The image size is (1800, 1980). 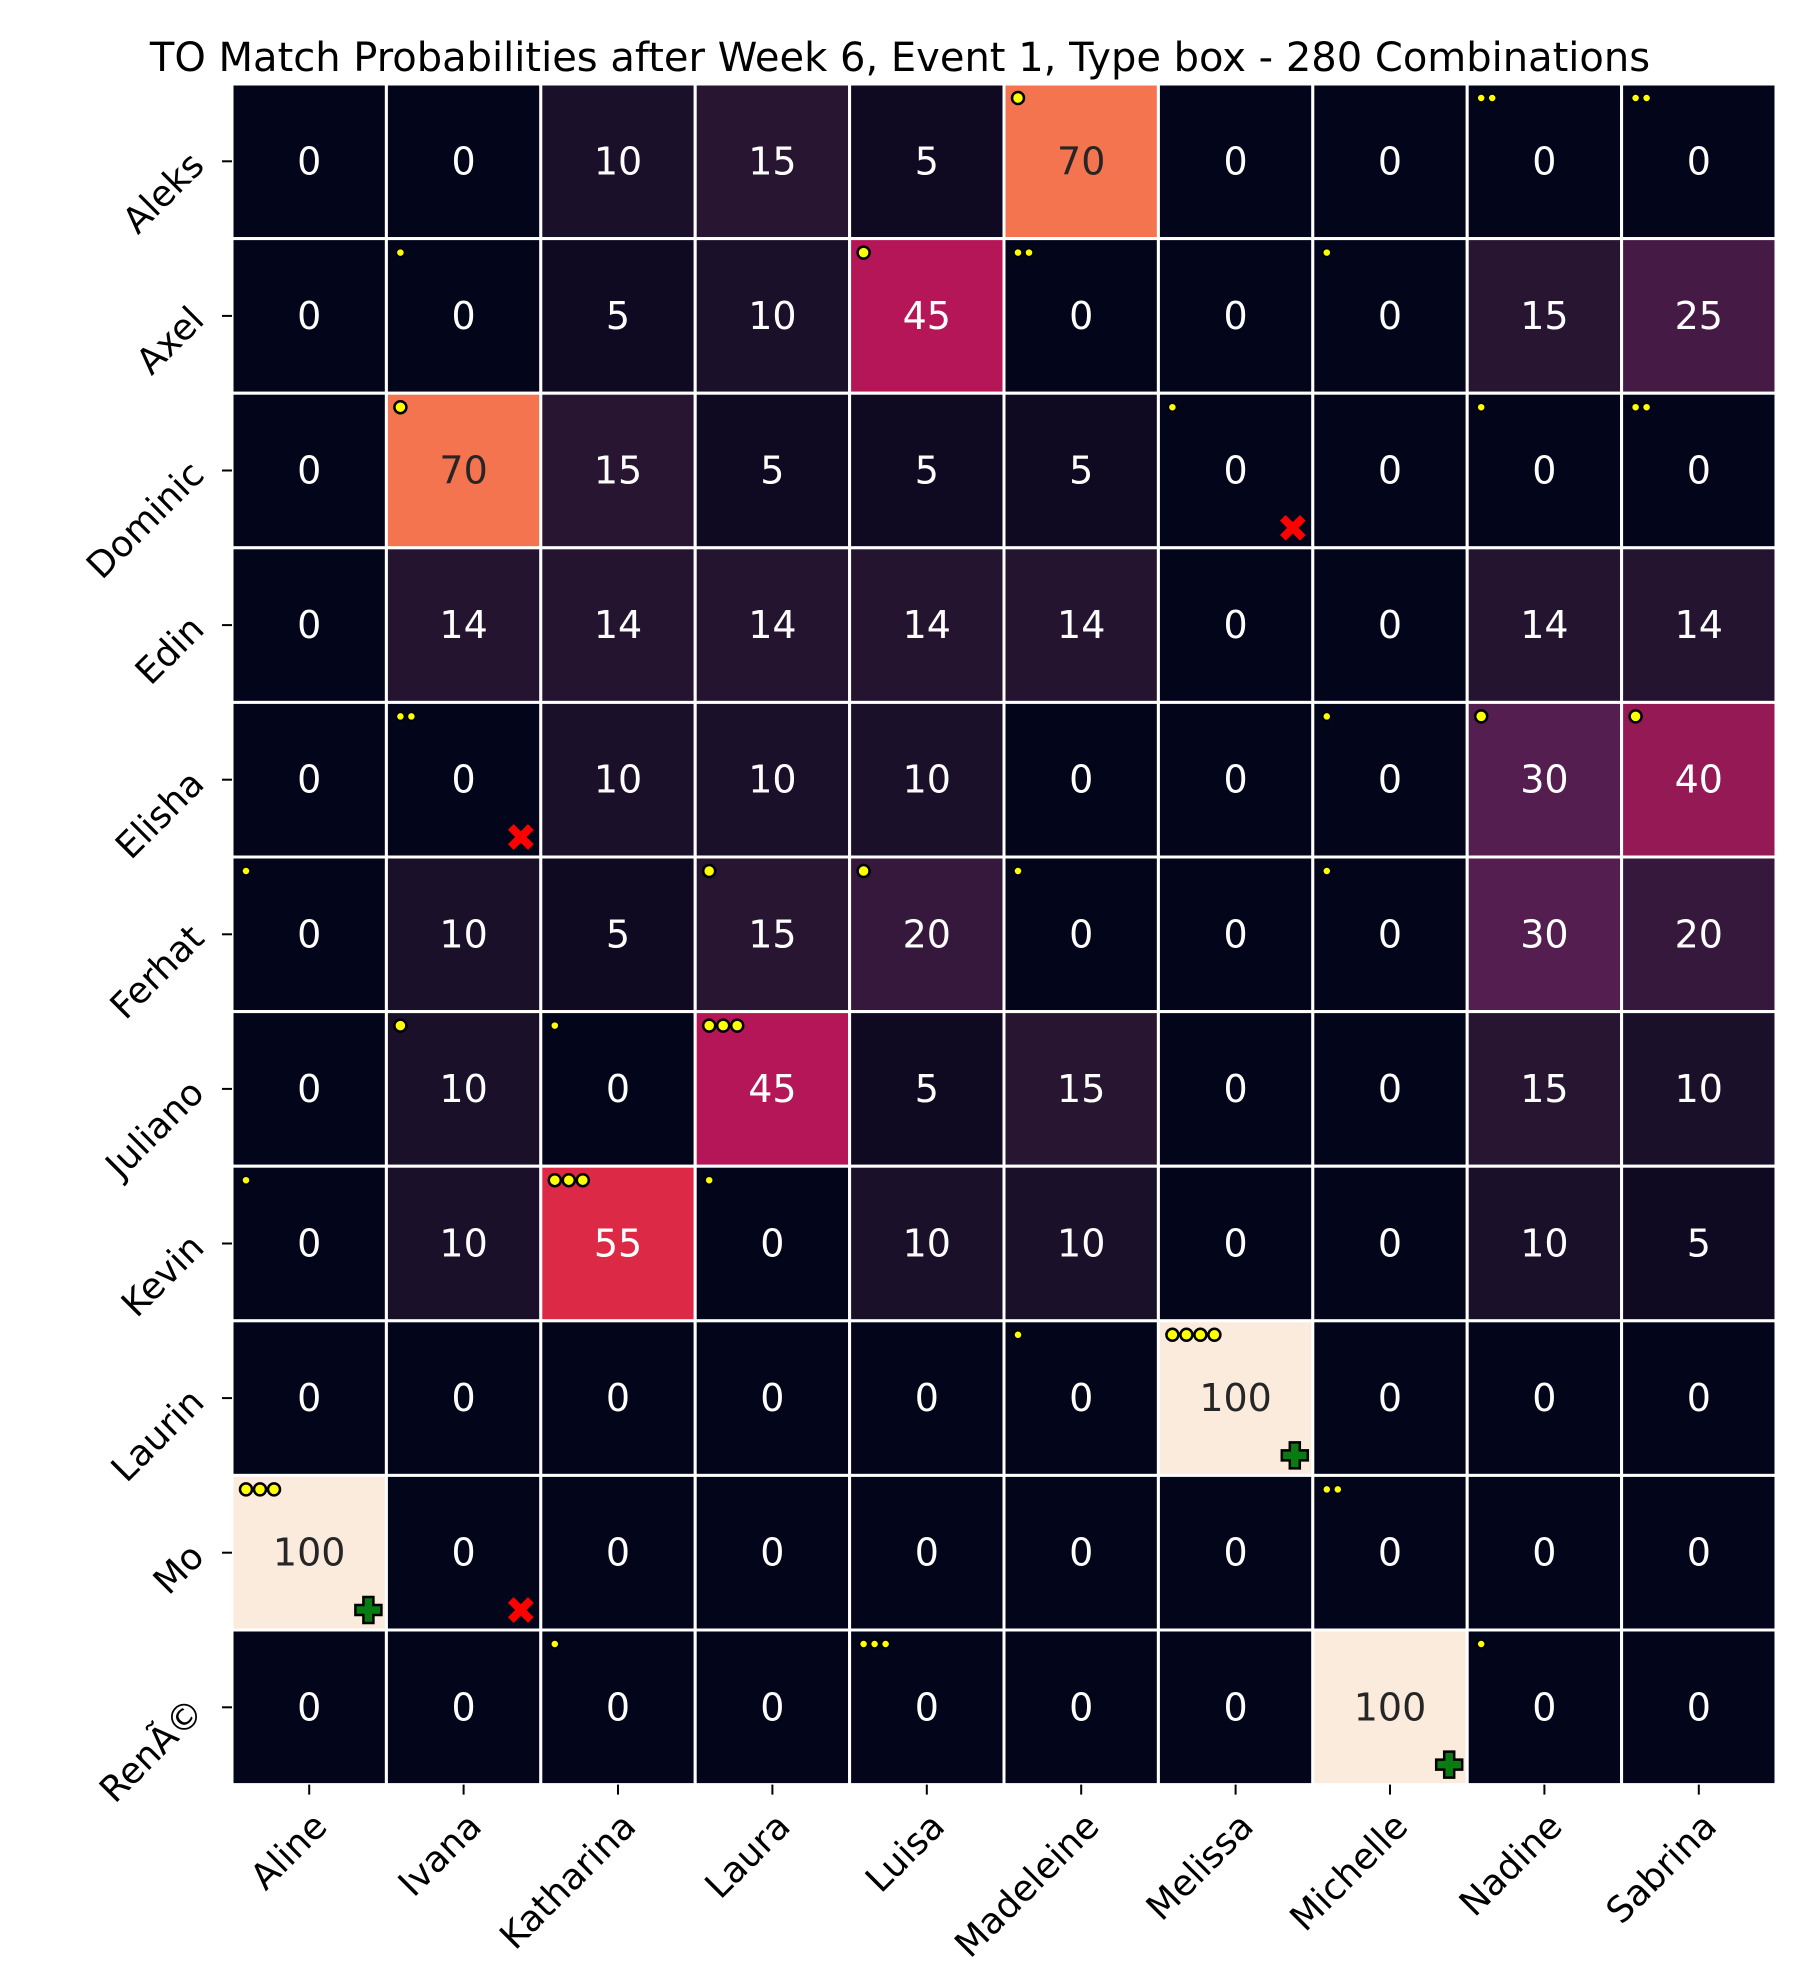 I want to click on cell-value-label: 40, so click(x=1699, y=780).